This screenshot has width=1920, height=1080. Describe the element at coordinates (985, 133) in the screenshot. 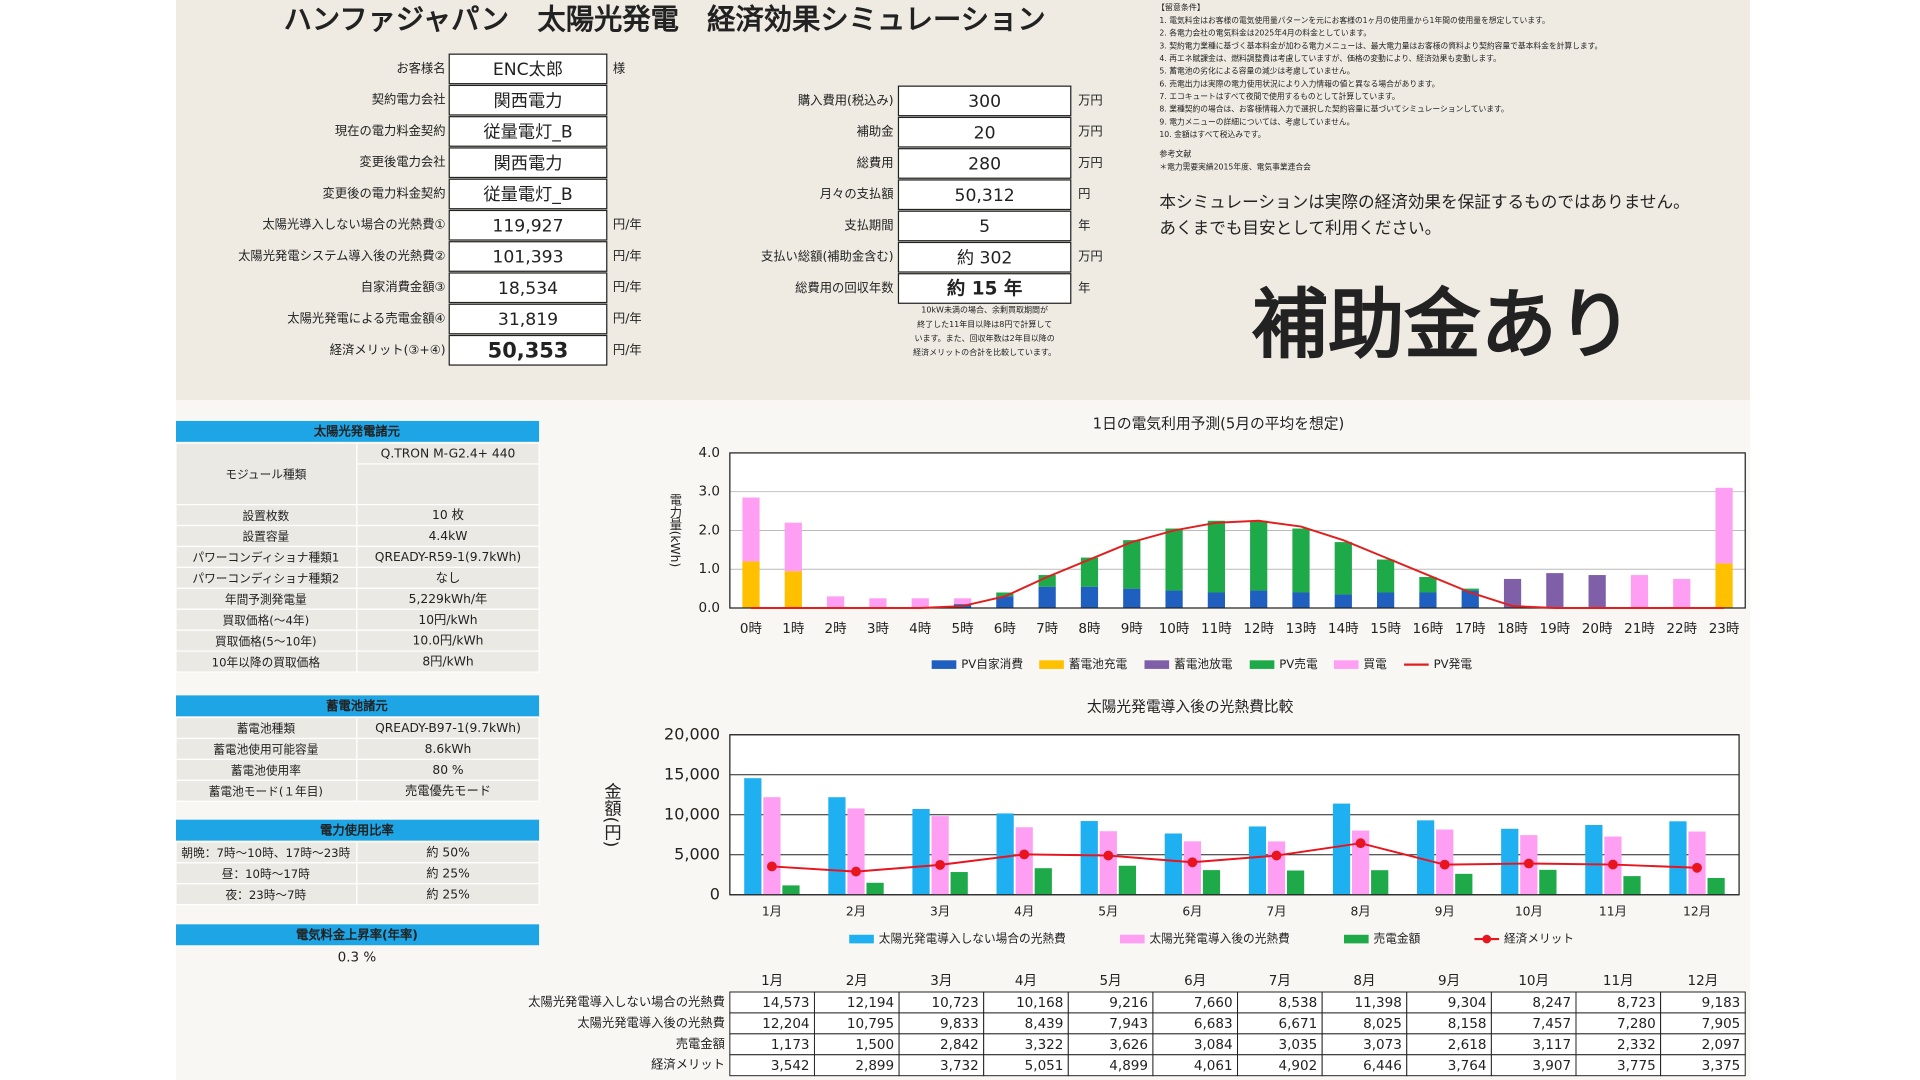

I see `field-value: 20` at that location.